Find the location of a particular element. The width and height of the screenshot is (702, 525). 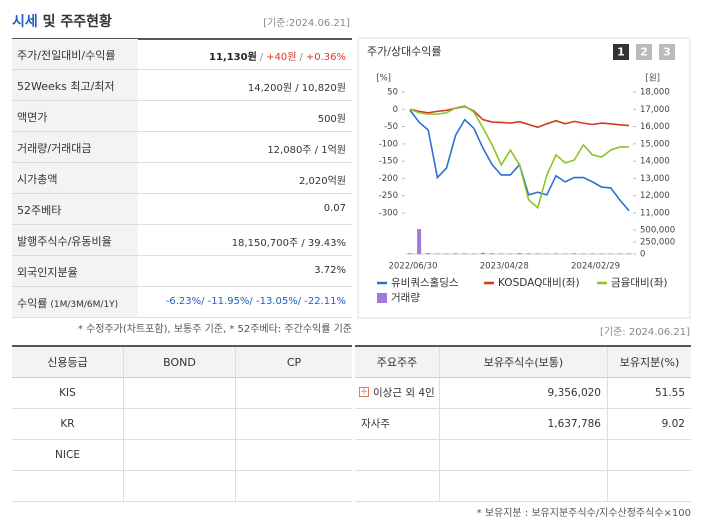

label-text: 액면가 is located at coordinates (32, 117).